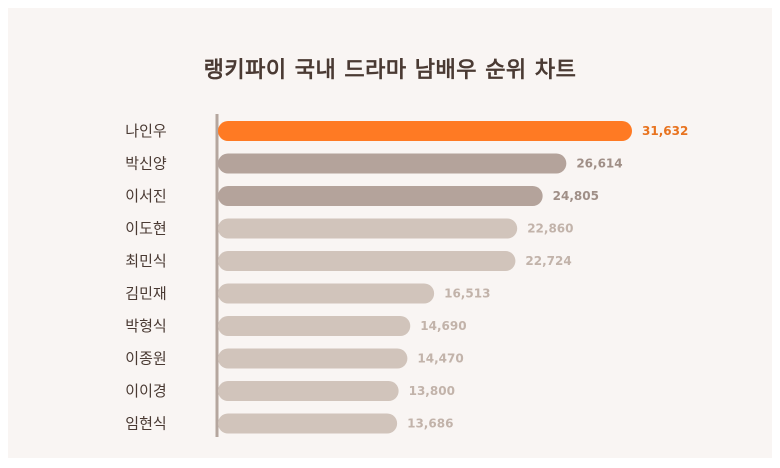 This screenshot has height=468, width=780. I want to click on category-label: 나인우, so click(146, 131).